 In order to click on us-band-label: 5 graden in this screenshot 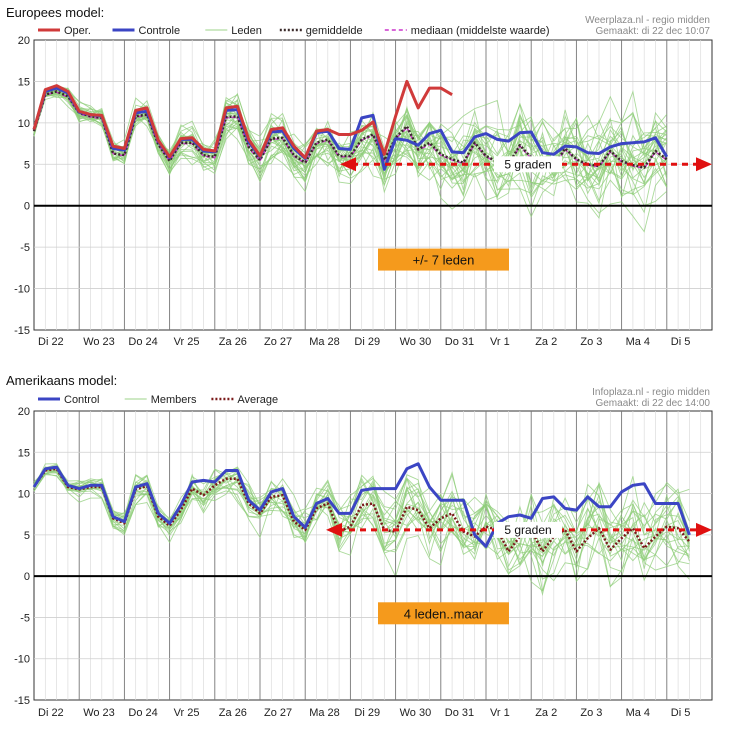, I will do `click(527, 530)`.